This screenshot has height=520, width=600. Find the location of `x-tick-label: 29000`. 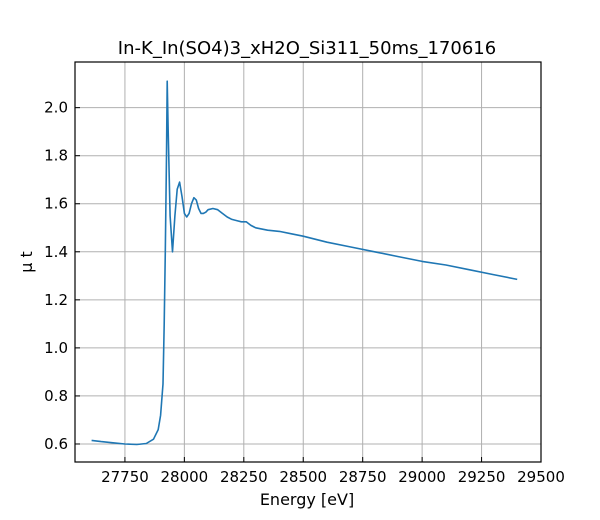

x-tick-label: 29000 is located at coordinates (422, 477).